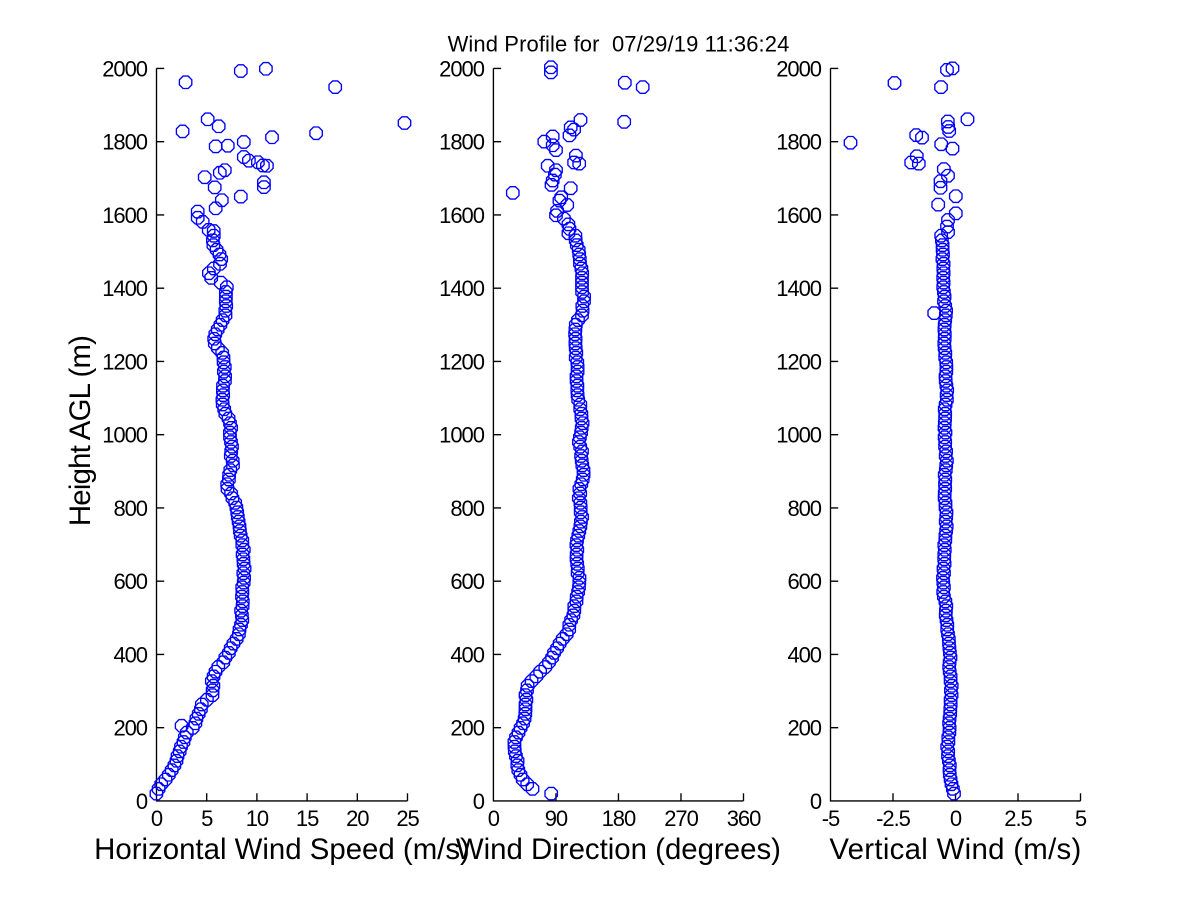  Describe the element at coordinates (357, 818) in the screenshot. I see `svg-text: 20` at that location.